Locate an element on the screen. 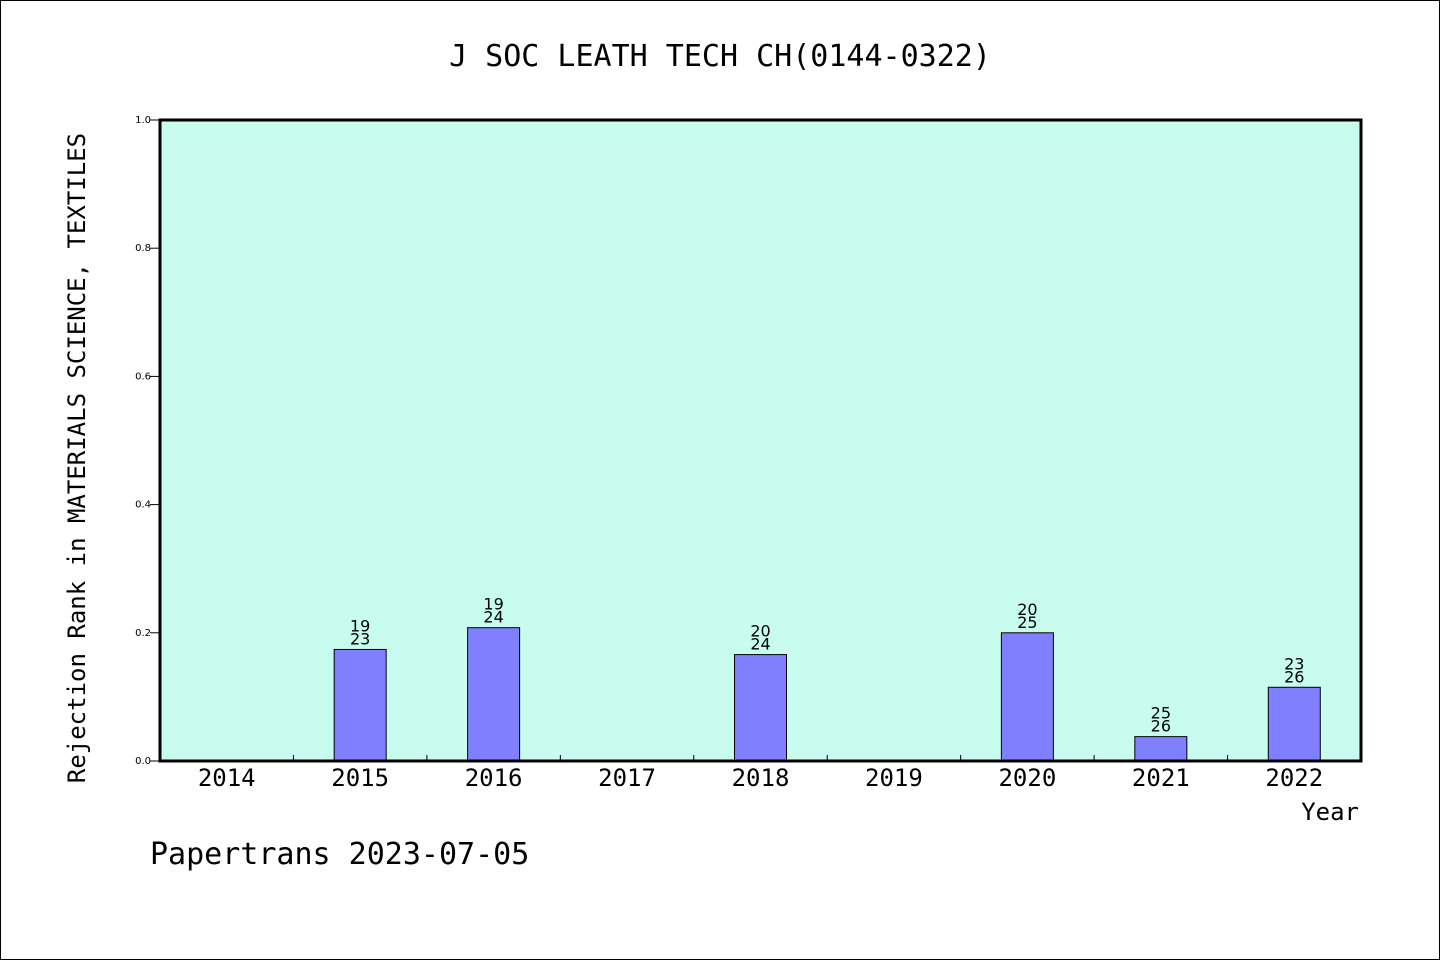 This screenshot has width=1440, height=960. bar-2015 is located at coordinates (360, 705).